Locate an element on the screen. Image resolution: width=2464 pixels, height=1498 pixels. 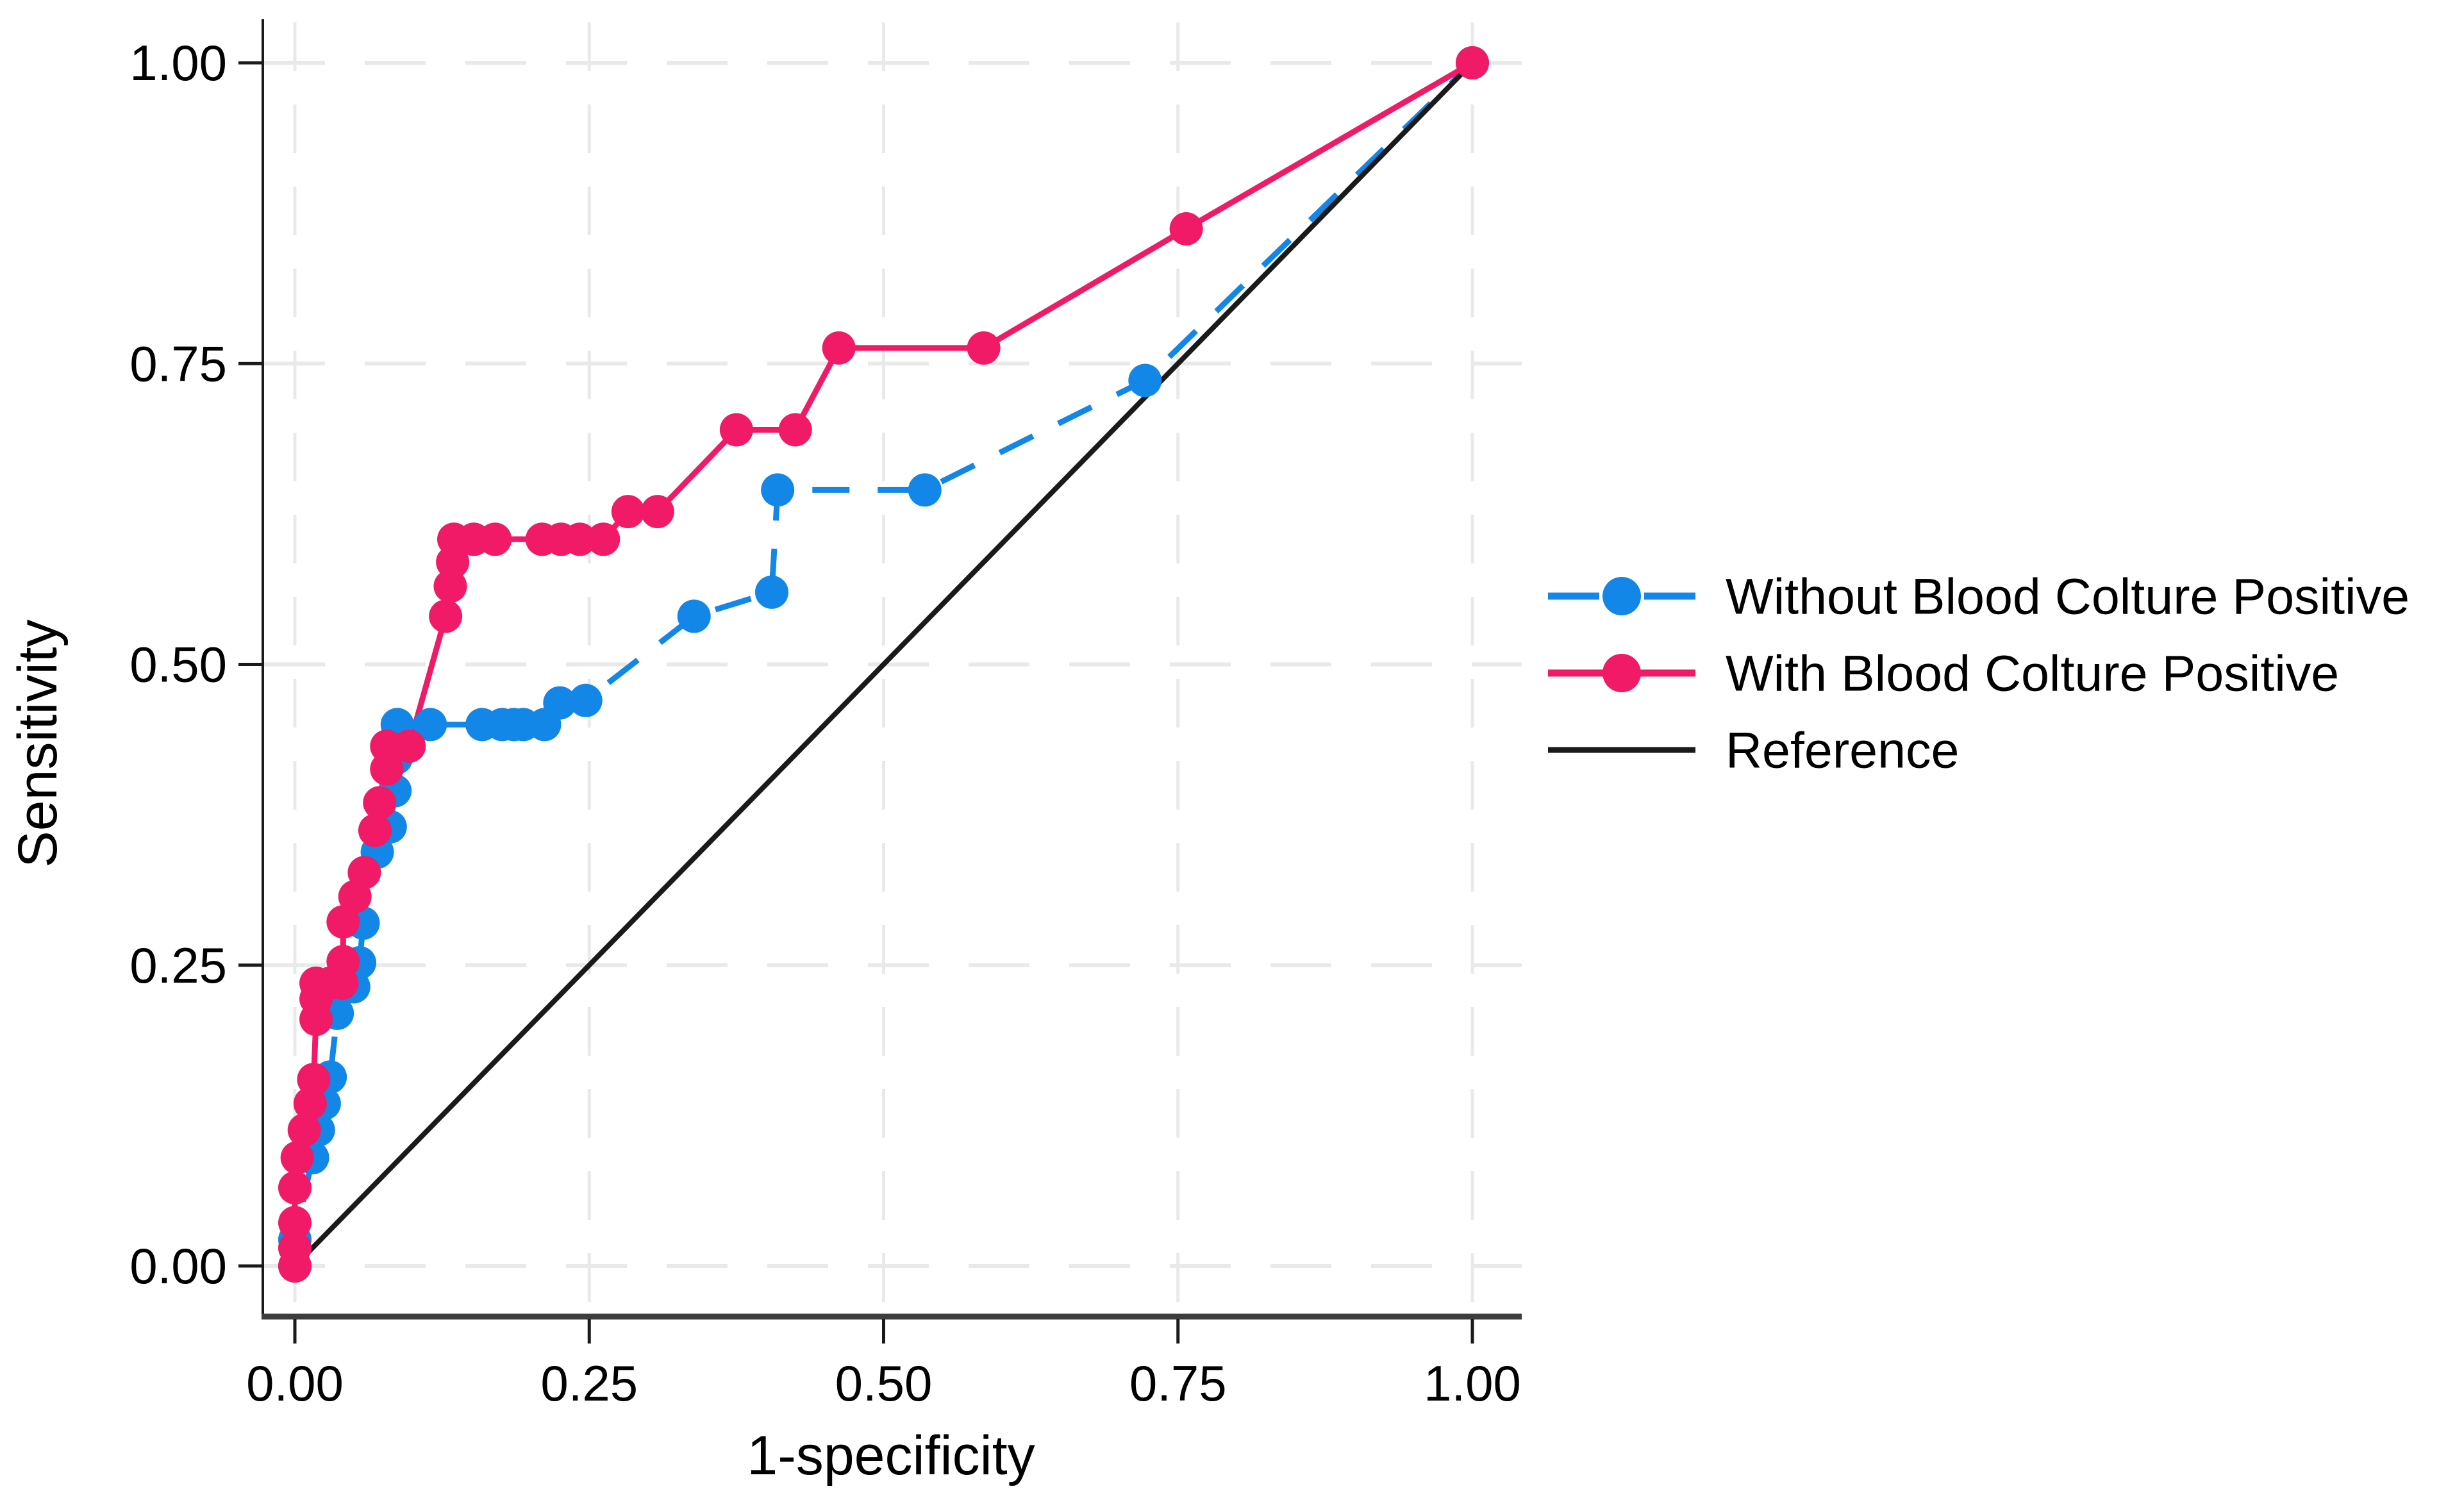
y-tick-label: 0.25 is located at coordinates (178, 965).